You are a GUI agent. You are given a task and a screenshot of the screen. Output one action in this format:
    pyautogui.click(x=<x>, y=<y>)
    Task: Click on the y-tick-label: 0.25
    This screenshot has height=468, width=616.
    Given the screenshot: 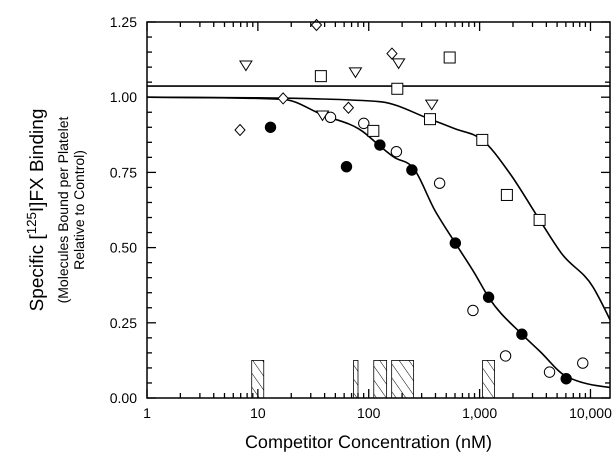 What is the action you would take?
    pyautogui.click(x=124, y=322)
    